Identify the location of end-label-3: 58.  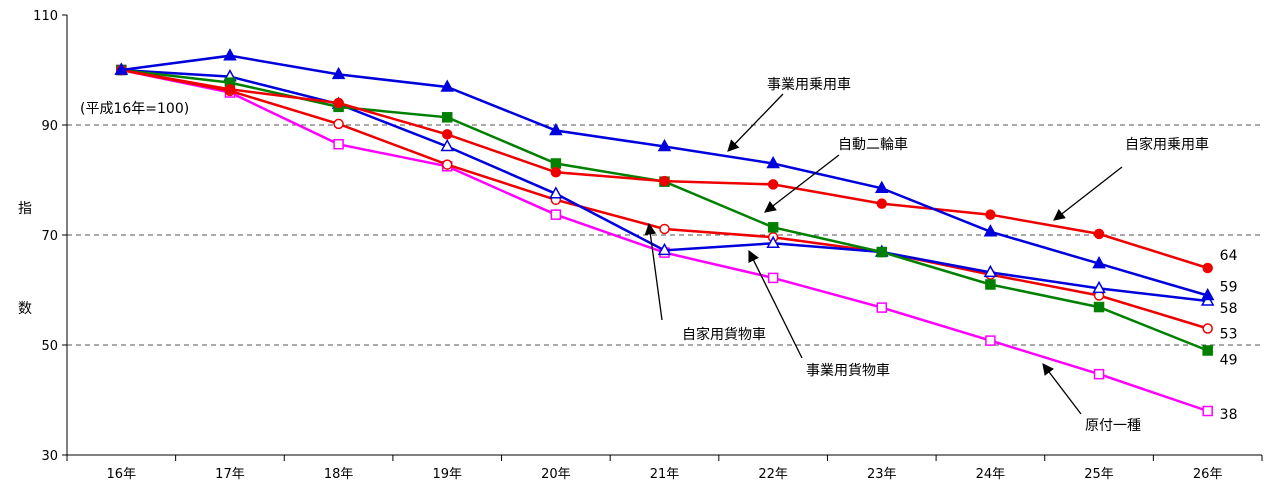
(1229, 309).